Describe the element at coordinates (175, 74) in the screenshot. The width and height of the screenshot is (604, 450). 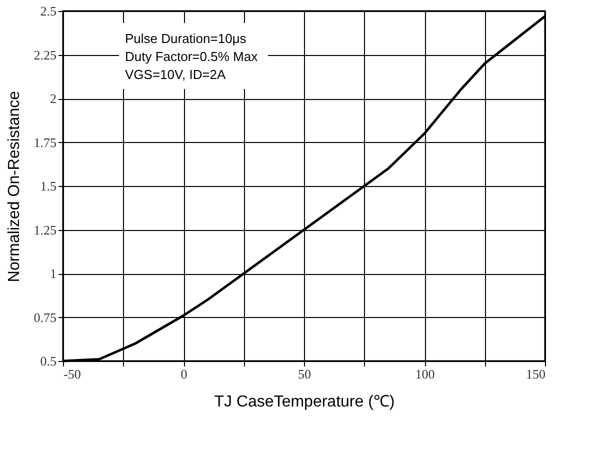
I see `annotation: VGS=10V, ID=2A` at that location.